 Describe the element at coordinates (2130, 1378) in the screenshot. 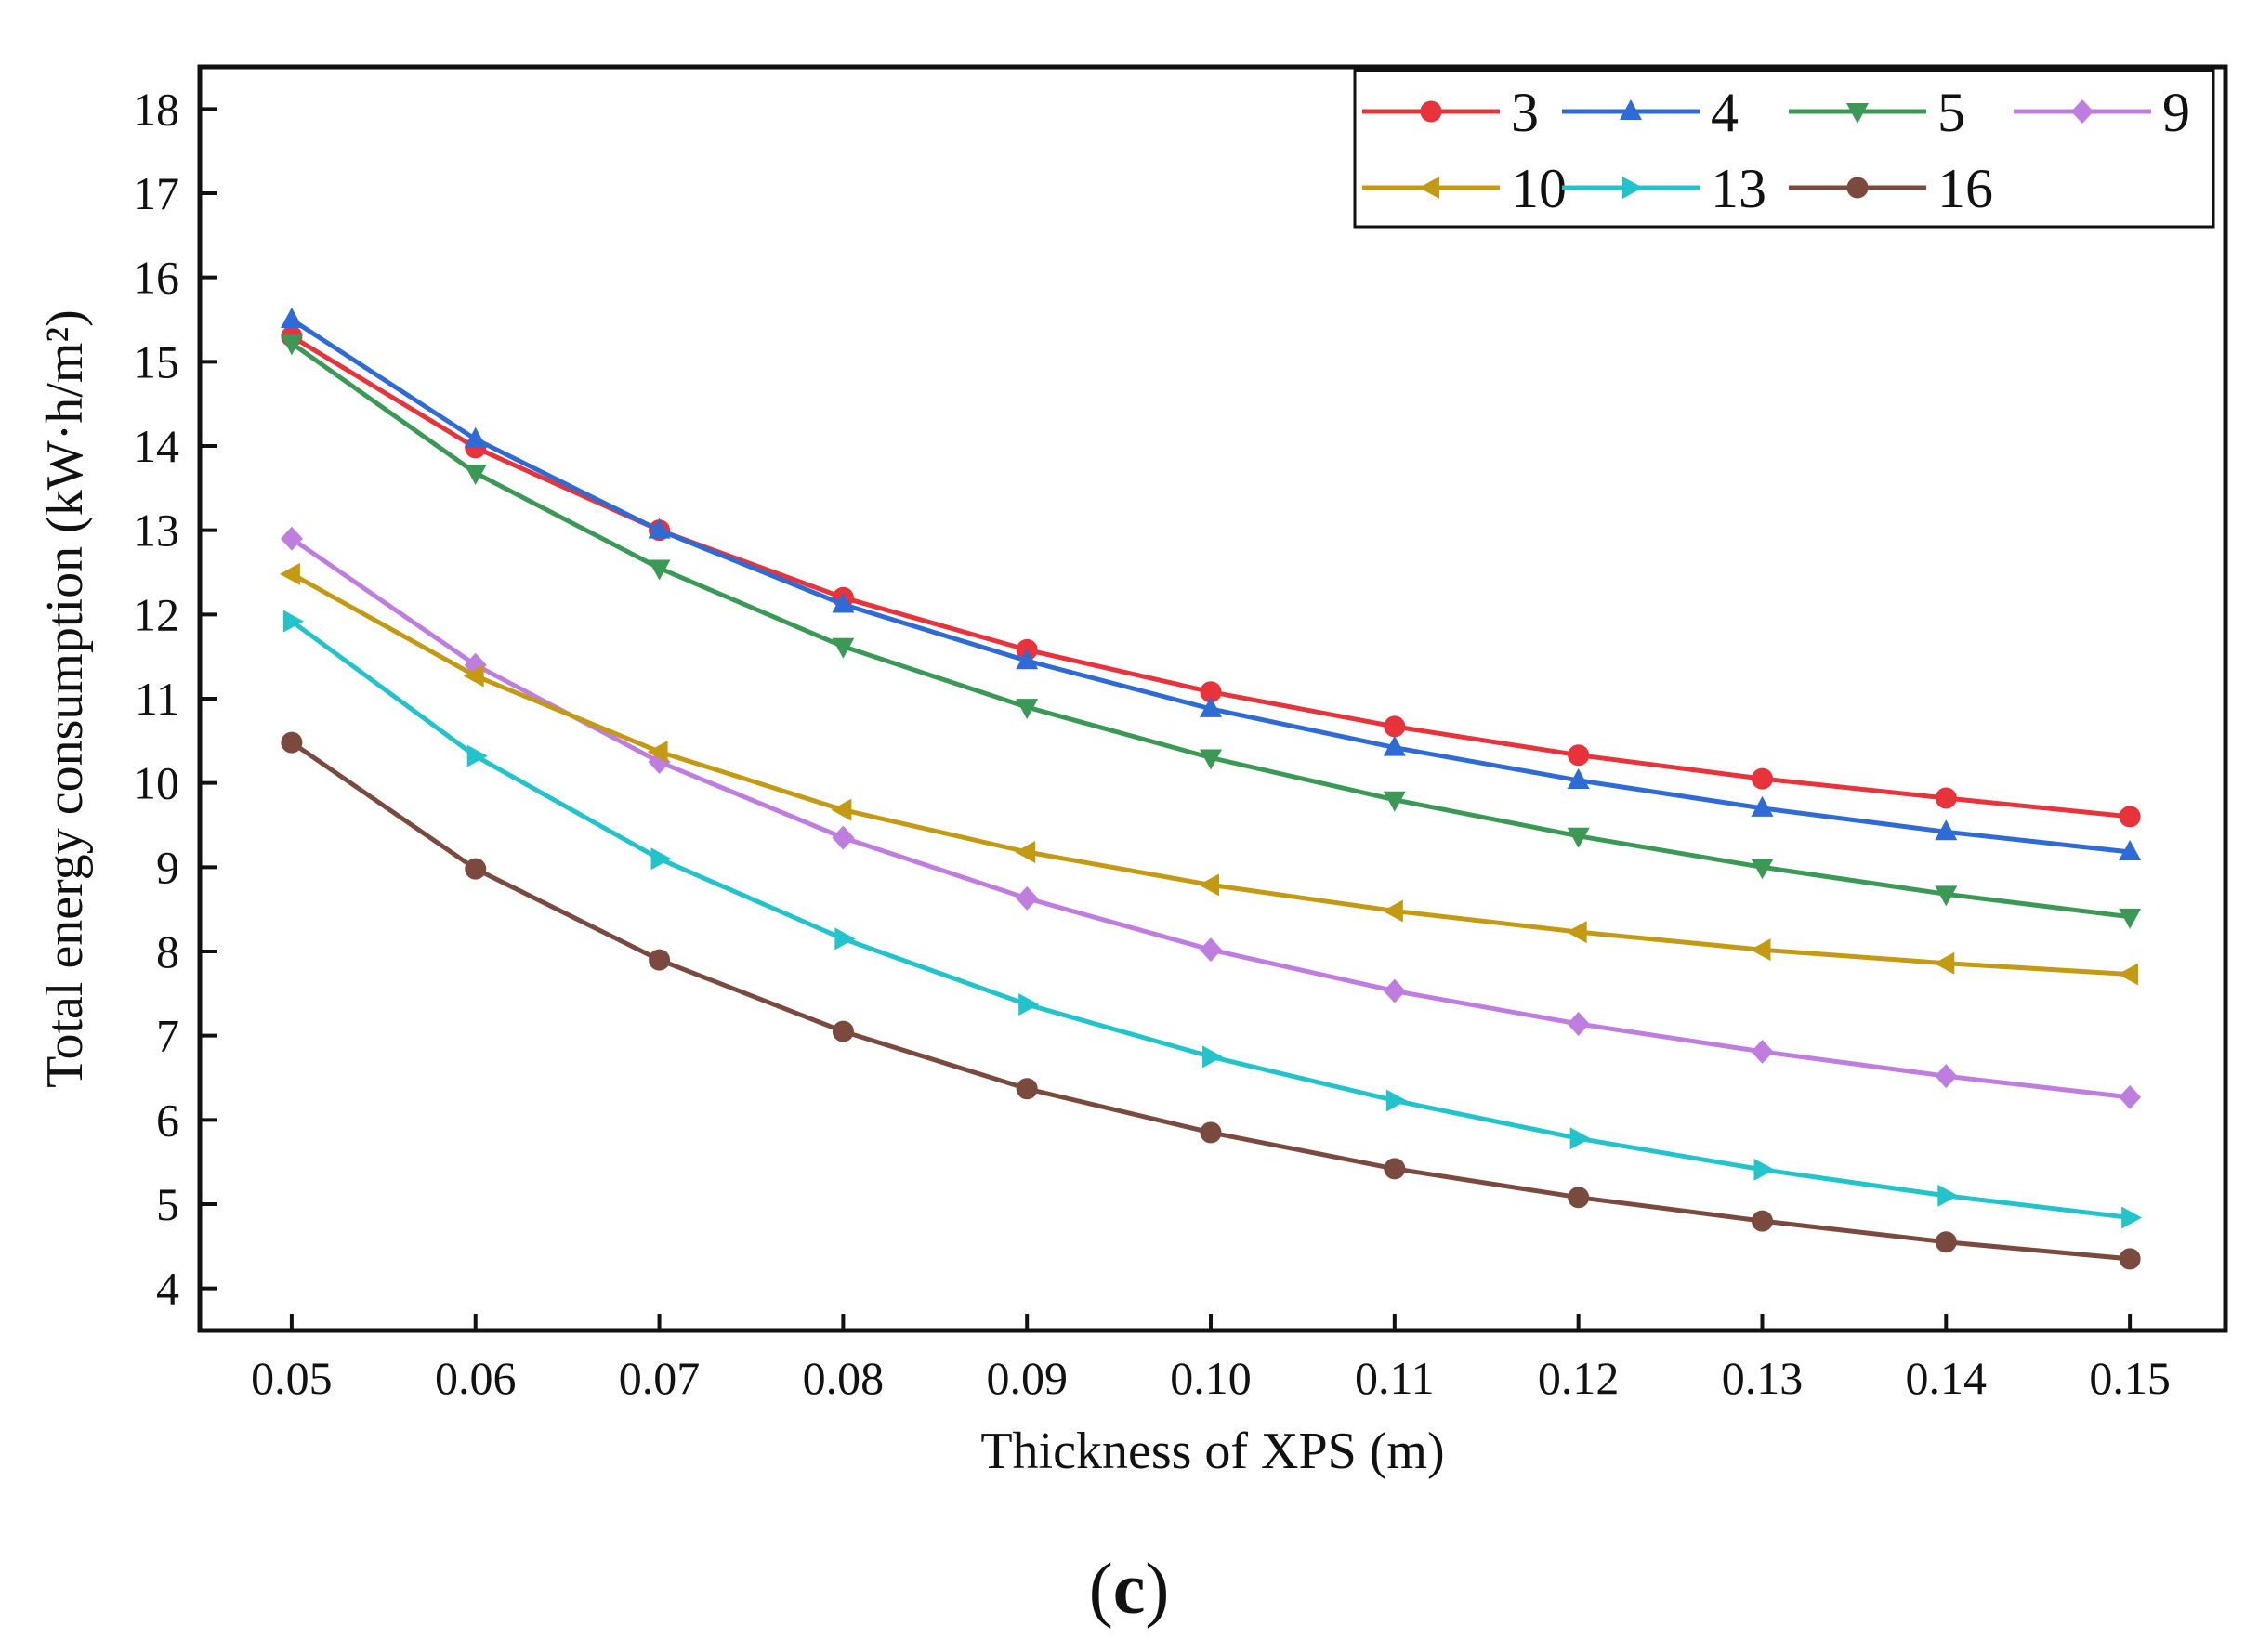

I see `x-tick-label: 0.15` at that location.